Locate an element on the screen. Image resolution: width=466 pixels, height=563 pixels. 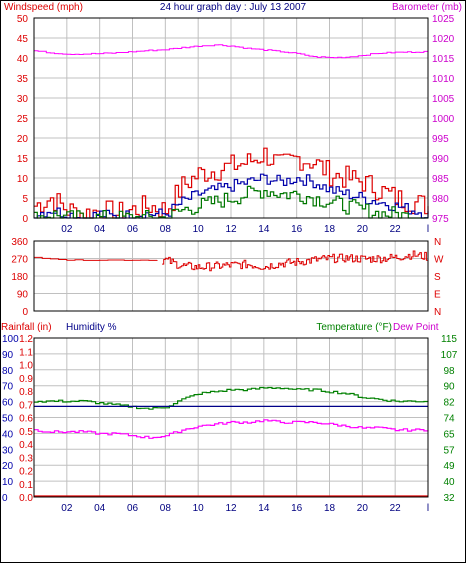
direction-tick-label: 360 is located at coordinates (19, 242).